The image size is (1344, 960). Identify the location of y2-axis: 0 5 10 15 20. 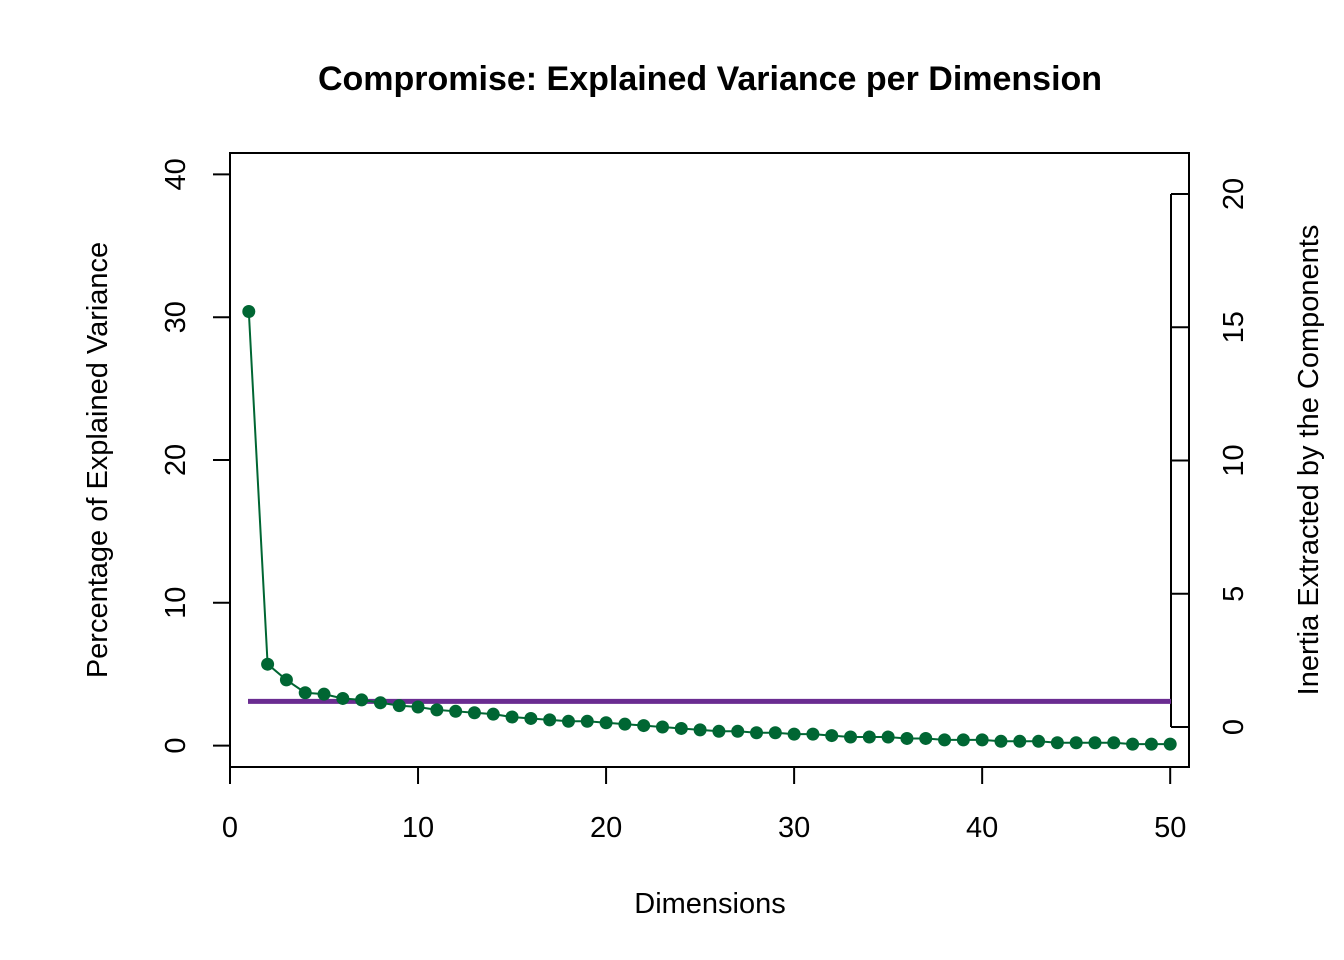
(1210, 456).